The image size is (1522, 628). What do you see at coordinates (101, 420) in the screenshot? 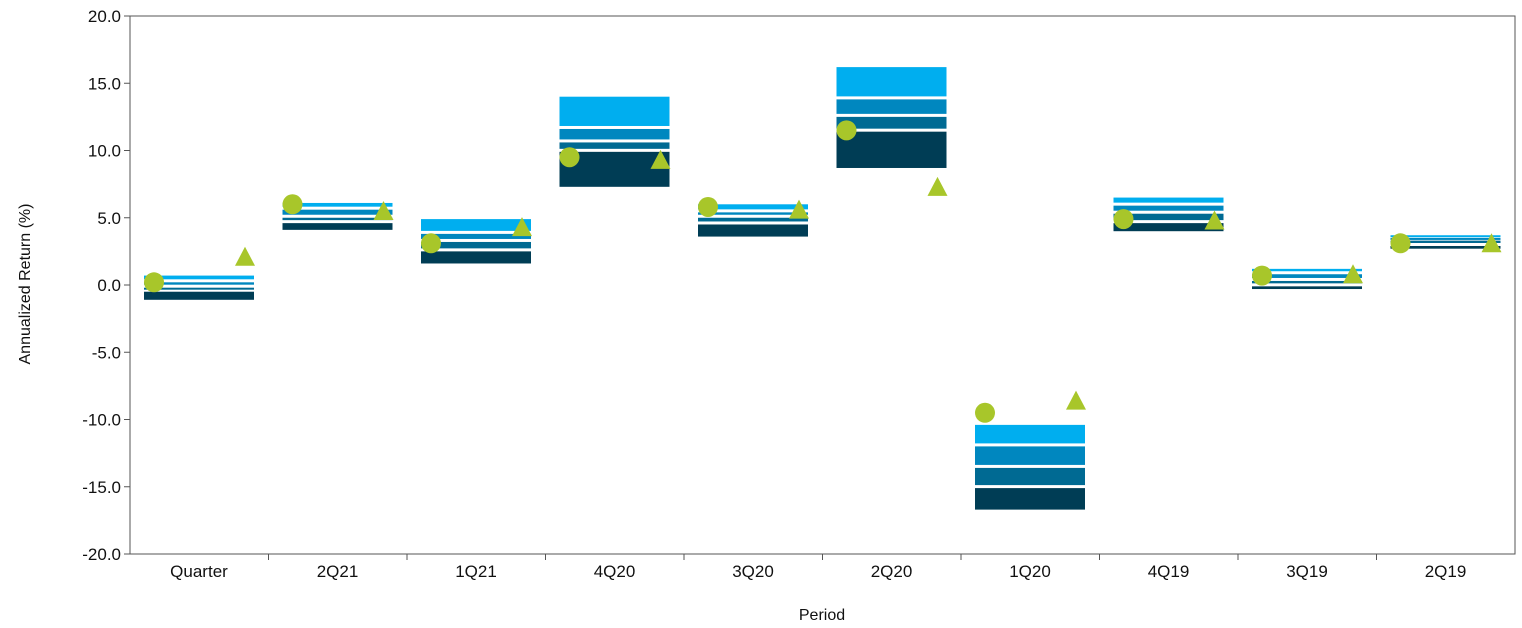
I see `y-tick-label: -10.0` at bounding box center [101, 420].